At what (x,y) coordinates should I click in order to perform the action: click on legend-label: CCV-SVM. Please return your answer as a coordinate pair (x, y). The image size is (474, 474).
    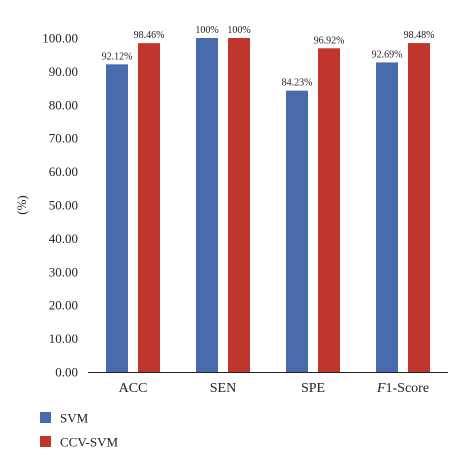
    Looking at the image, I should click on (89, 442).